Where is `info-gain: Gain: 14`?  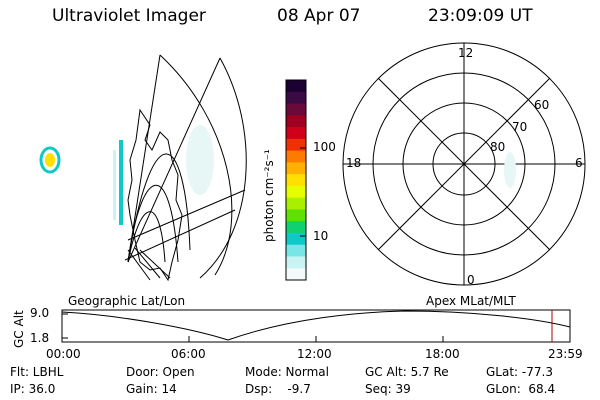 info-gain: Gain: 14 is located at coordinates (151, 389).